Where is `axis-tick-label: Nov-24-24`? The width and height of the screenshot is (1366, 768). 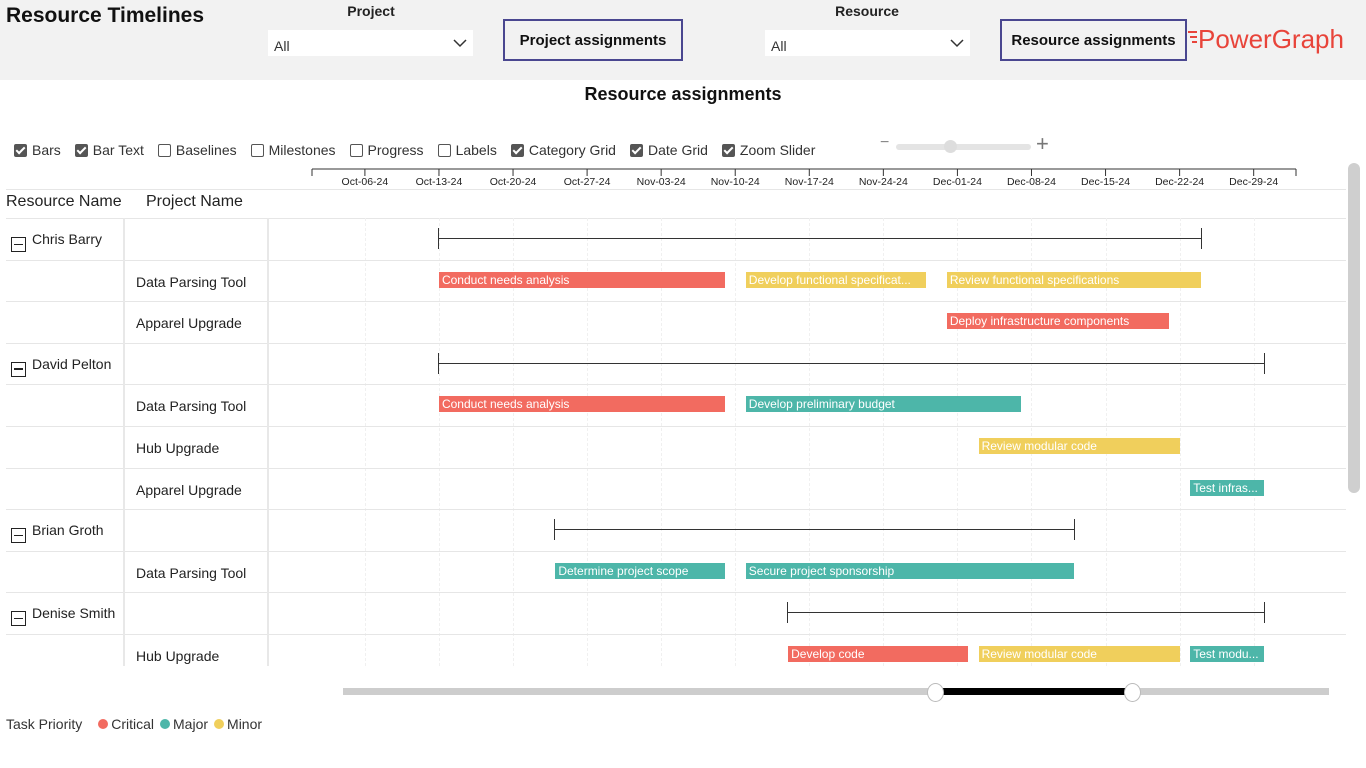
axis-tick-label: Nov-24-24 is located at coordinates (883, 182).